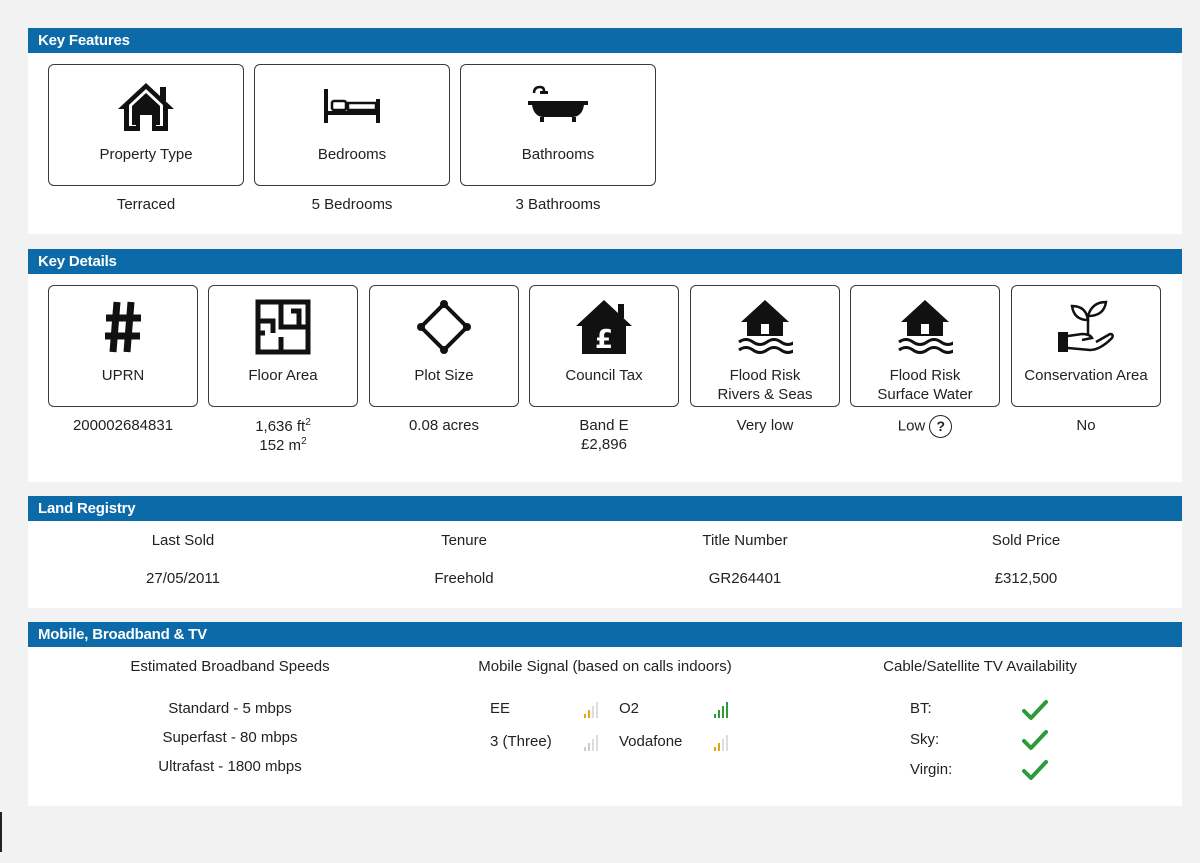 The height and width of the screenshot is (863, 1200). What do you see at coordinates (444, 375) in the screenshot?
I see `card-label: Plot Size` at bounding box center [444, 375].